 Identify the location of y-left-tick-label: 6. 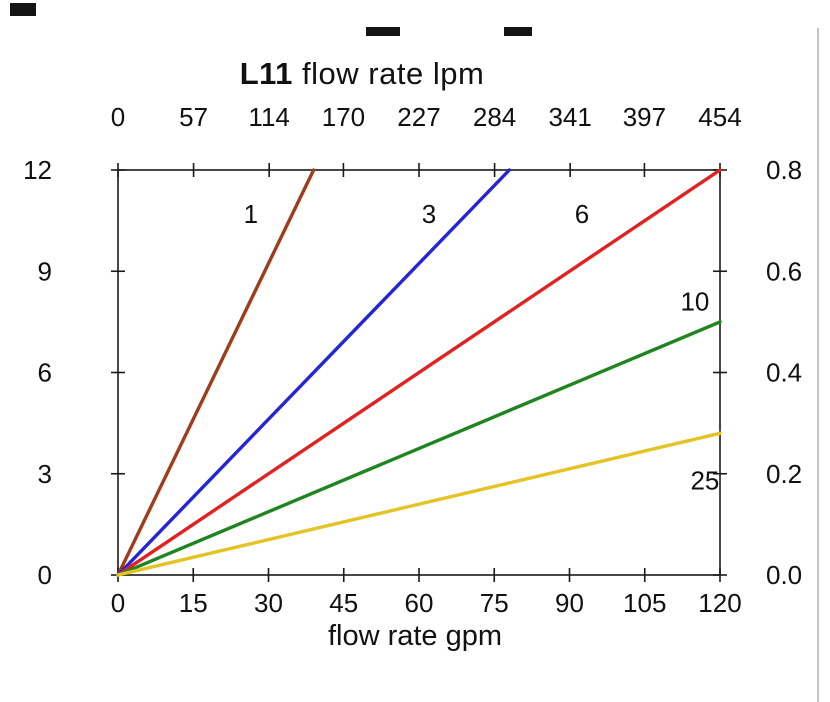
(45, 373).